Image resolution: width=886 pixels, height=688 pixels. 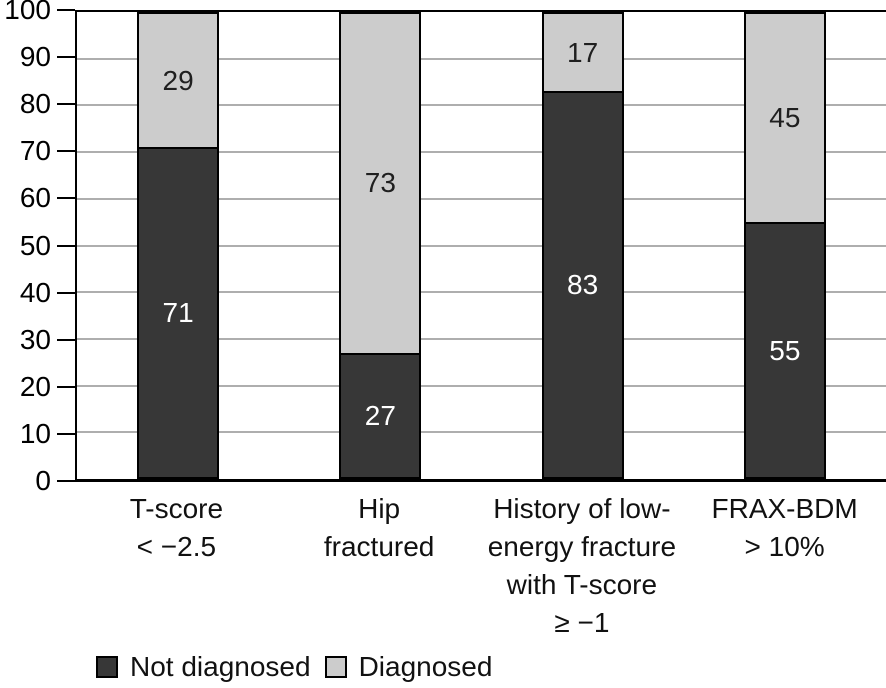 What do you see at coordinates (379, 566) in the screenshot?
I see `category-label: Hip fractured` at bounding box center [379, 566].